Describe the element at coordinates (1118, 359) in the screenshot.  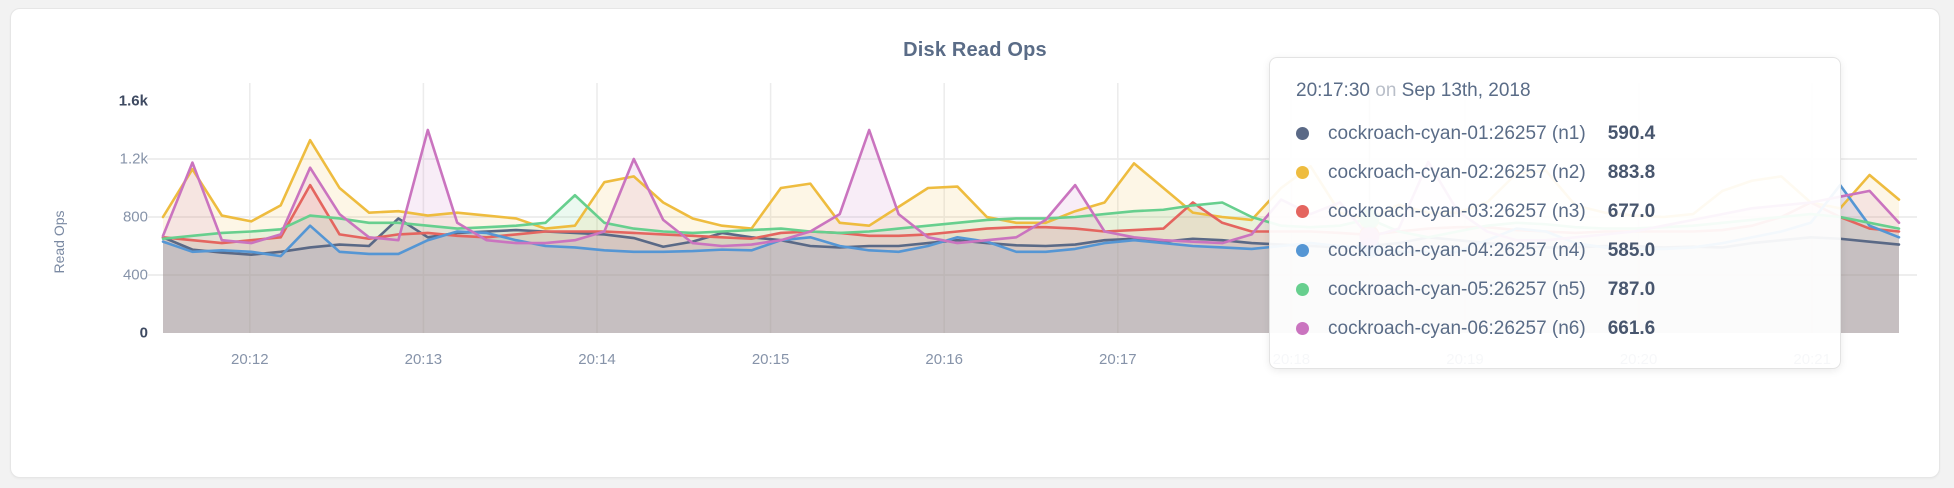
I see `x-tick-label: 20:17` at that location.